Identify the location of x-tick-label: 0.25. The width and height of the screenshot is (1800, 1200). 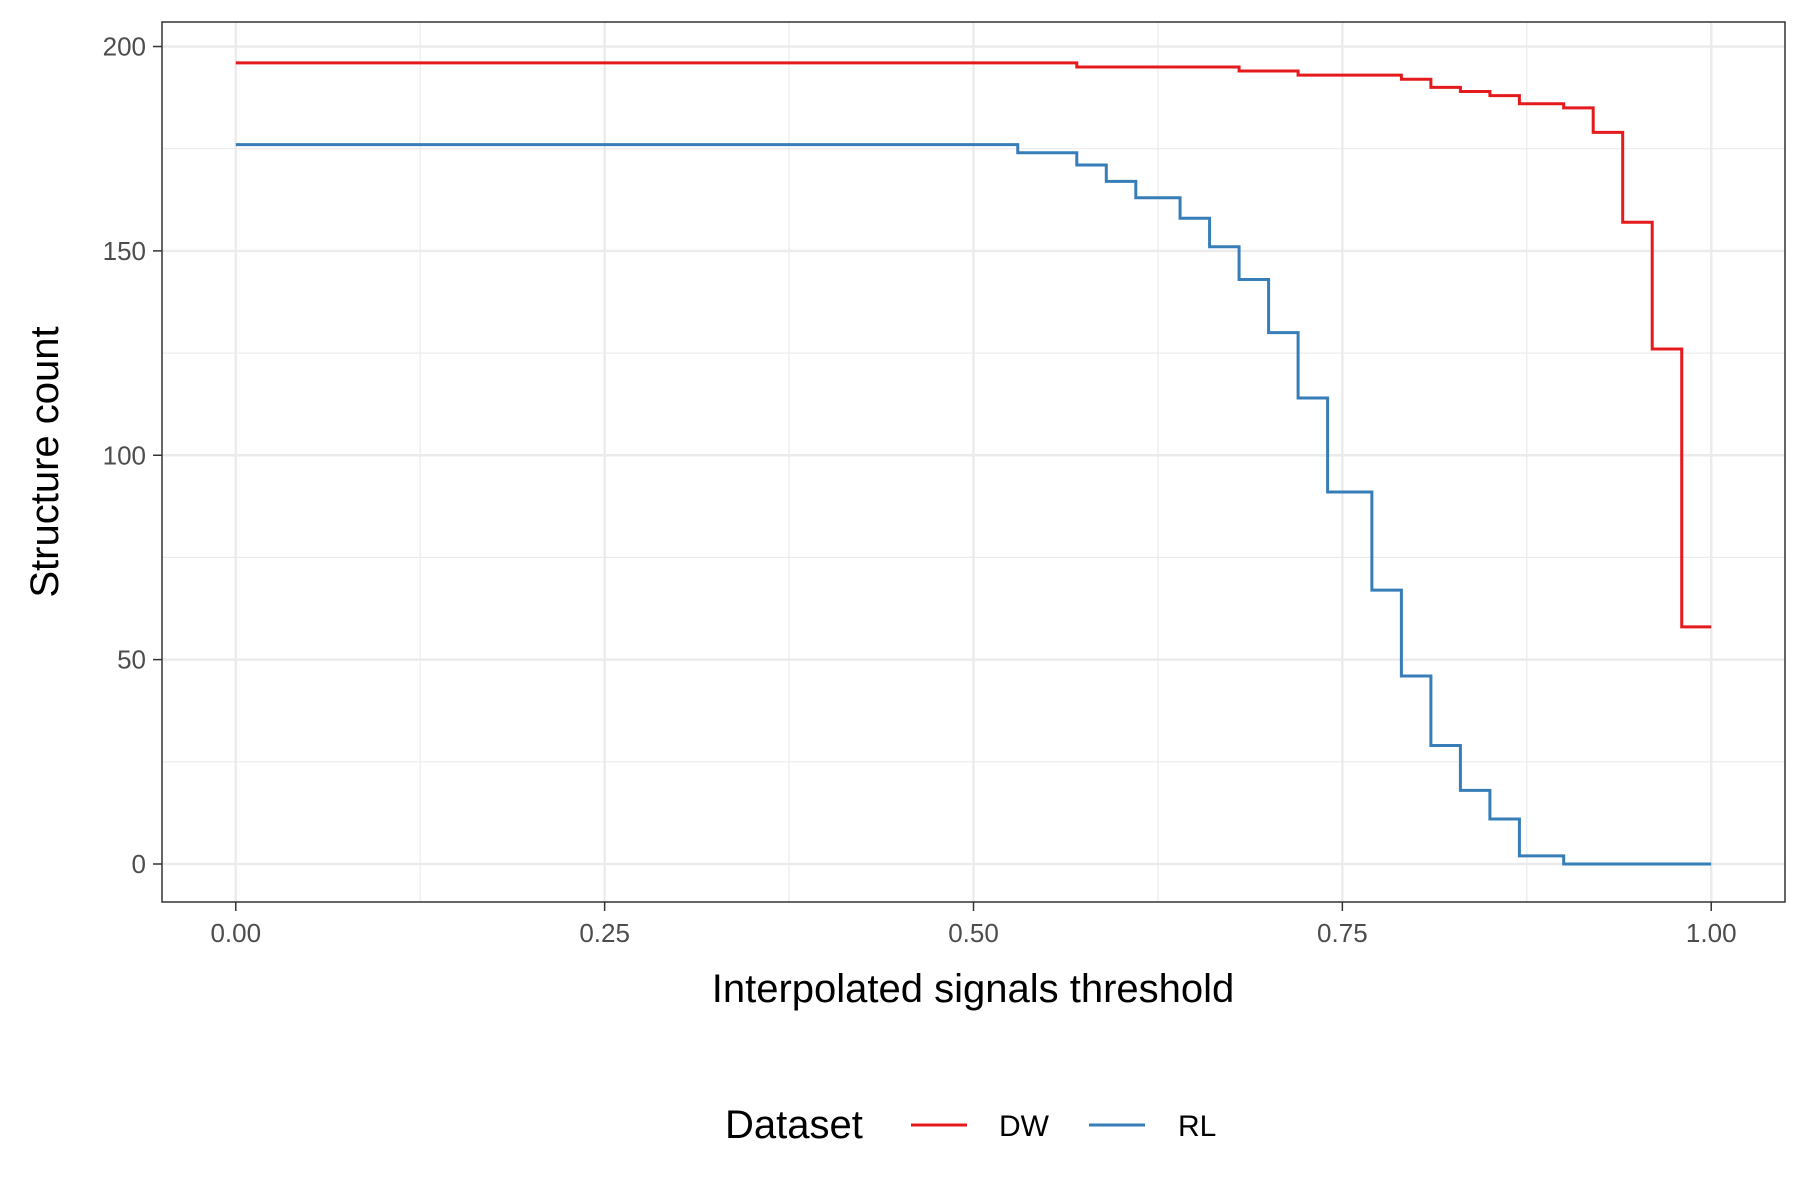
(604, 933).